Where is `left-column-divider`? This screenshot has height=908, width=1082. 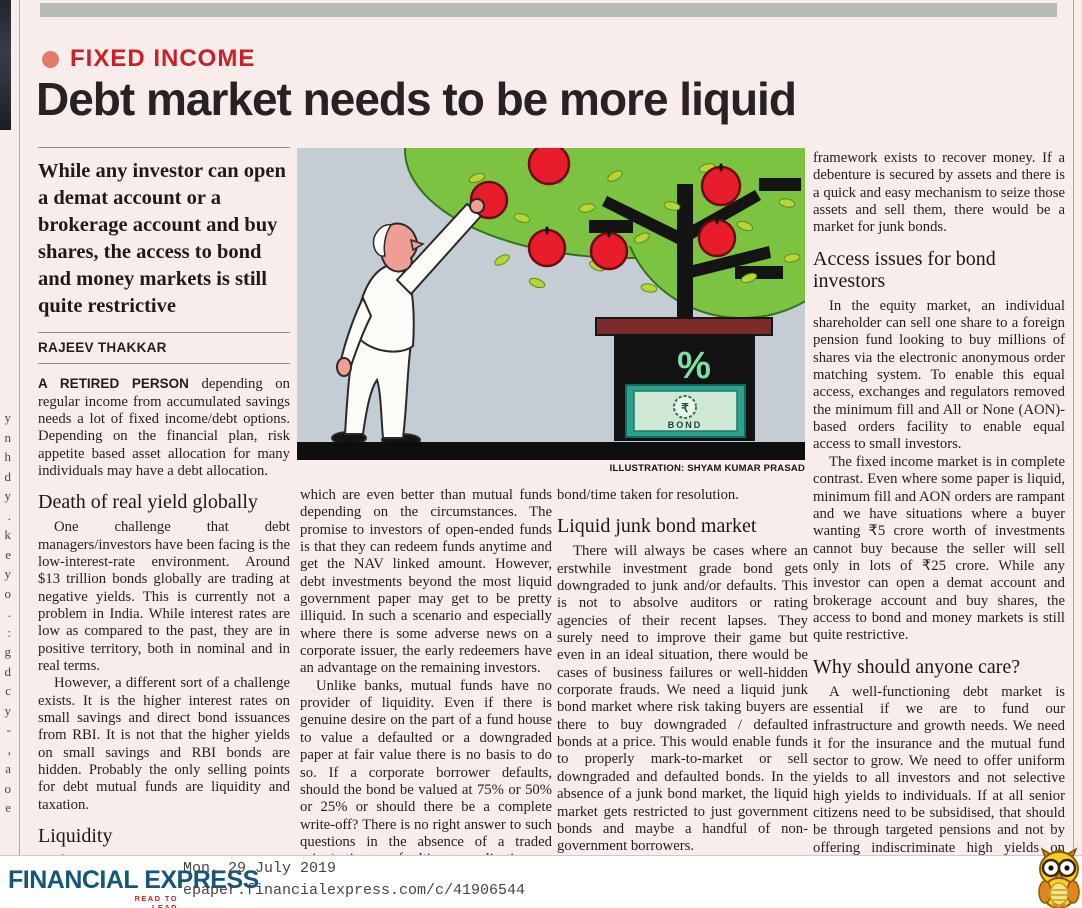 left-column-divider is located at coordinates (19, 427).